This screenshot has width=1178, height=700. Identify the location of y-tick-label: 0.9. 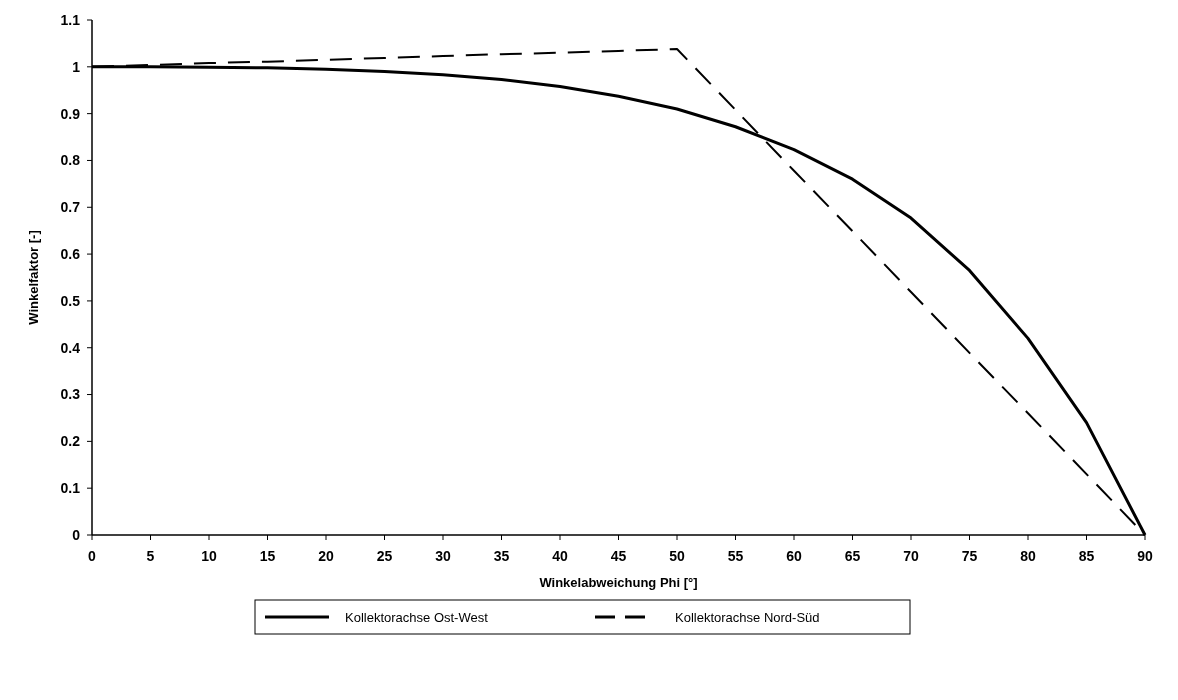
(70, 113).